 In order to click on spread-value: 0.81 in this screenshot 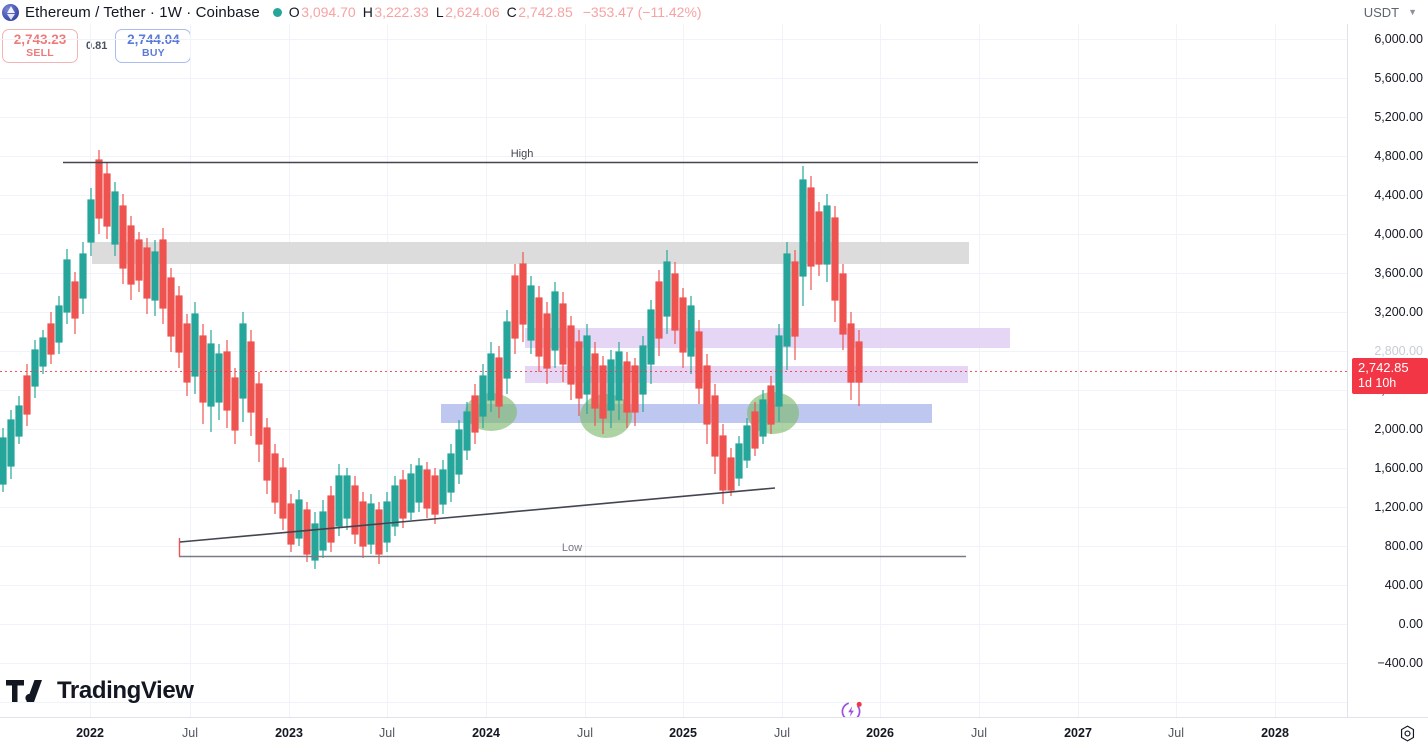, I will do `click(97, 46)`.